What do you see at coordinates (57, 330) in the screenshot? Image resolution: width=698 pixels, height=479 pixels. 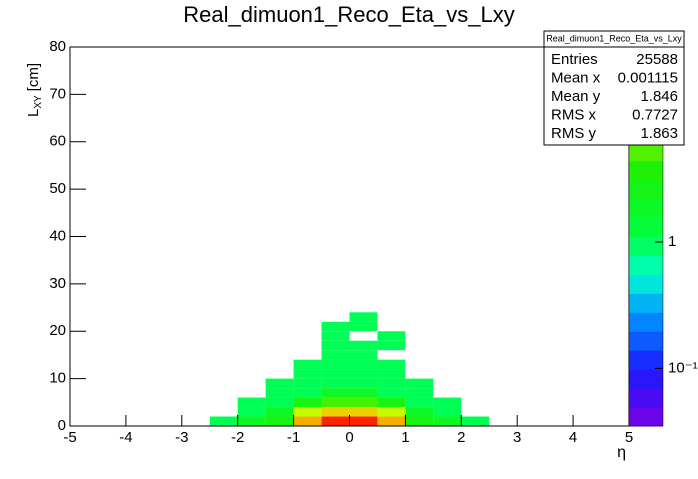 I see `y-tick-label: 20` at bounding box center [57, 330].